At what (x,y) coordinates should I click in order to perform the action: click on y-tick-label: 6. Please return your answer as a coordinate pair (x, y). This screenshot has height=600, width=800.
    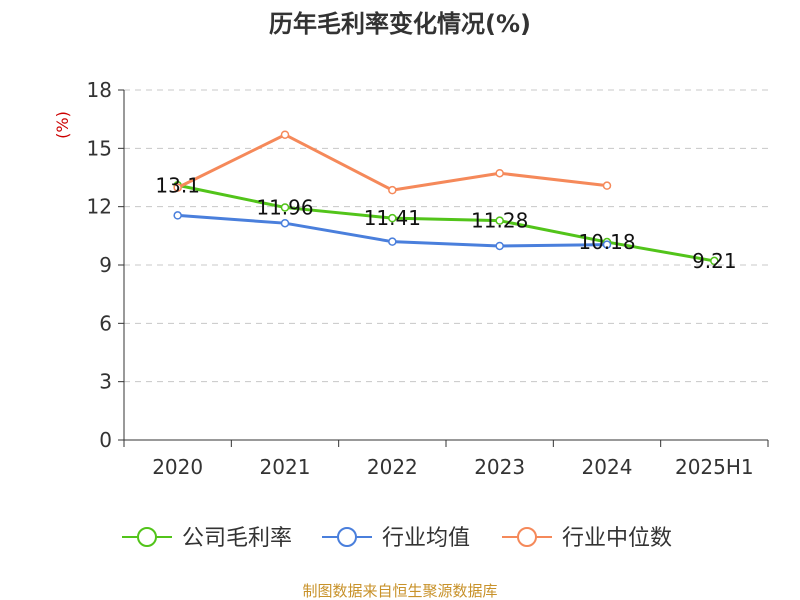
    Looking at the image, I should click on (105, 323).